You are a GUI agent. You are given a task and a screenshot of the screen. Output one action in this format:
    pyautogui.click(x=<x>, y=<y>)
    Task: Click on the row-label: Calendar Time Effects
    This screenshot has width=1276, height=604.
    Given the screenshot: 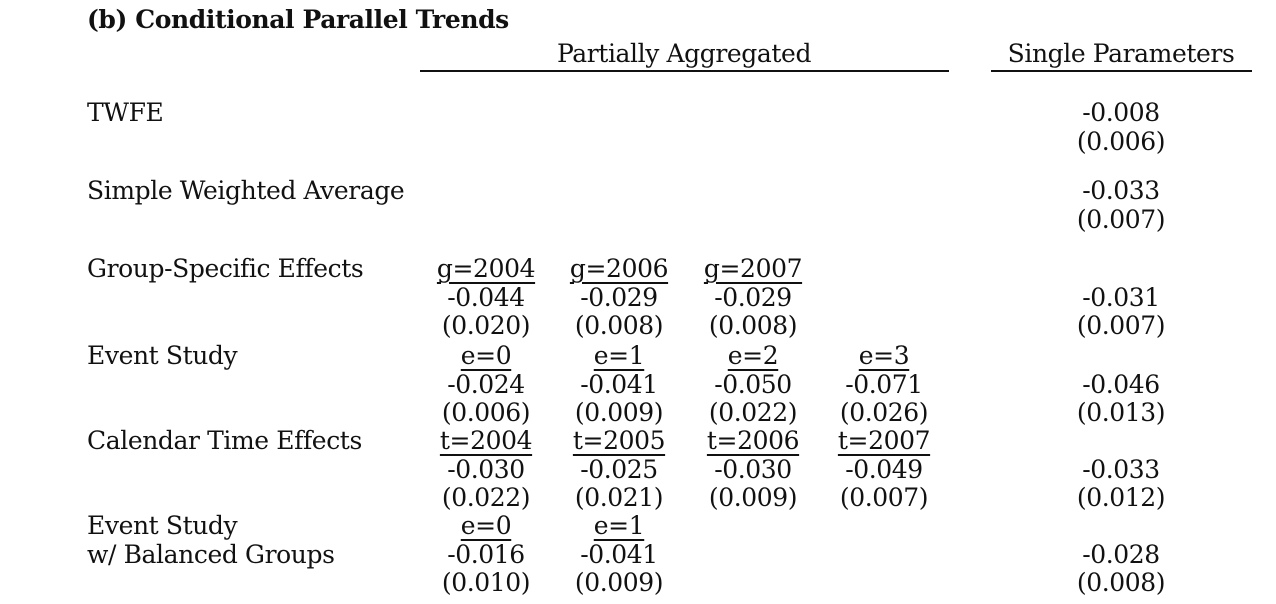 What is the action you would take?
    pyautogui.click(x=224, y=440)
    